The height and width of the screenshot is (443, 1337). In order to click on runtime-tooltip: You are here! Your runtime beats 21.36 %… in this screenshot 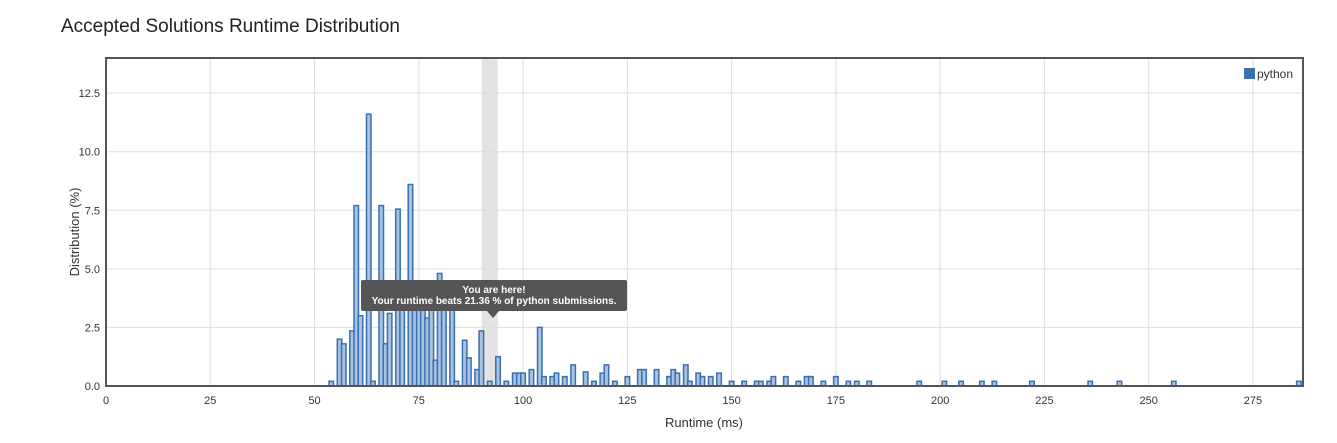, I will do `click(494, 299)`.